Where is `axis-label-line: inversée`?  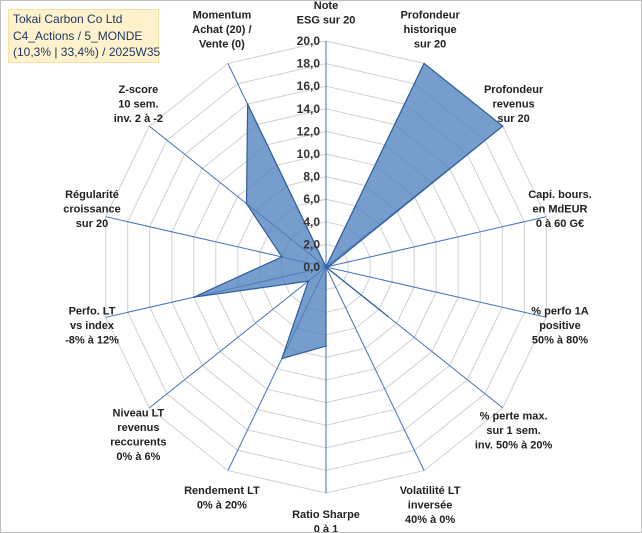 axis-label-line: inversée is located at coordinates (430, 506).